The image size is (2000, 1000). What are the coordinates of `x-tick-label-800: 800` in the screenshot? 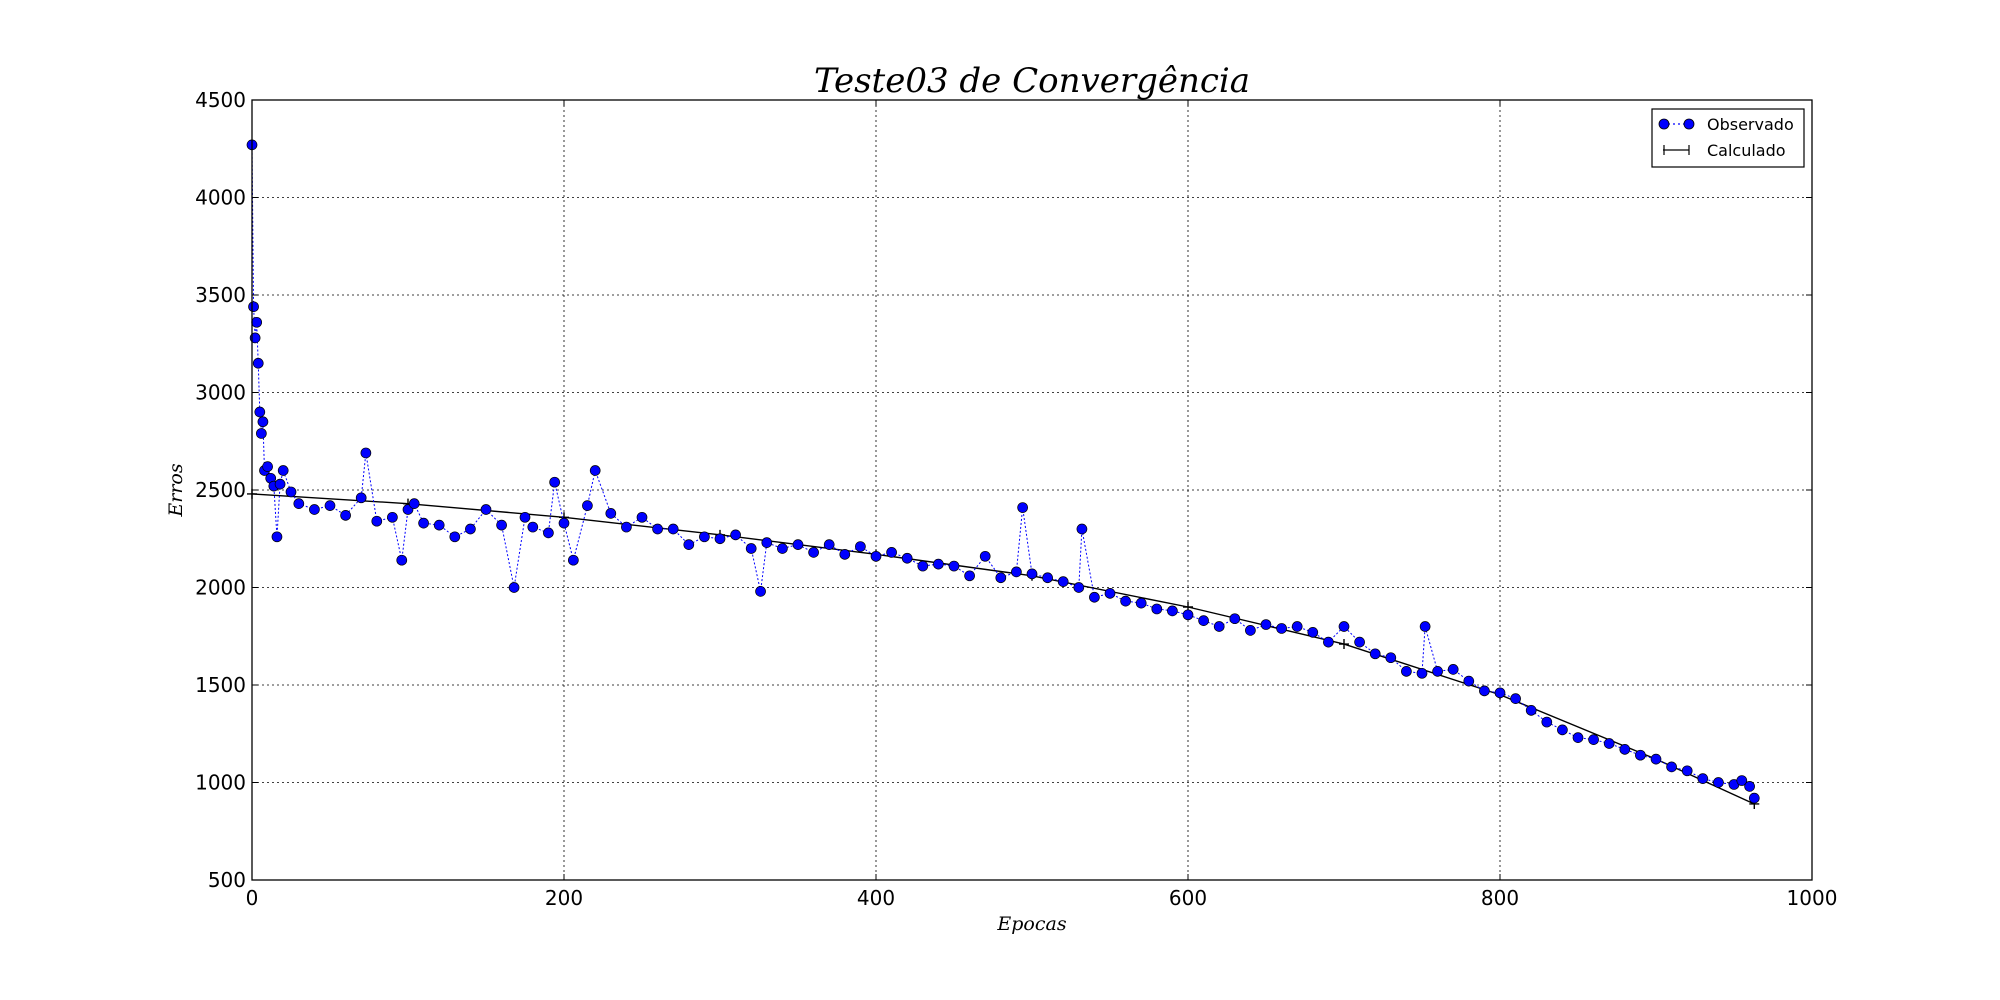 It's located at (1500, 898).